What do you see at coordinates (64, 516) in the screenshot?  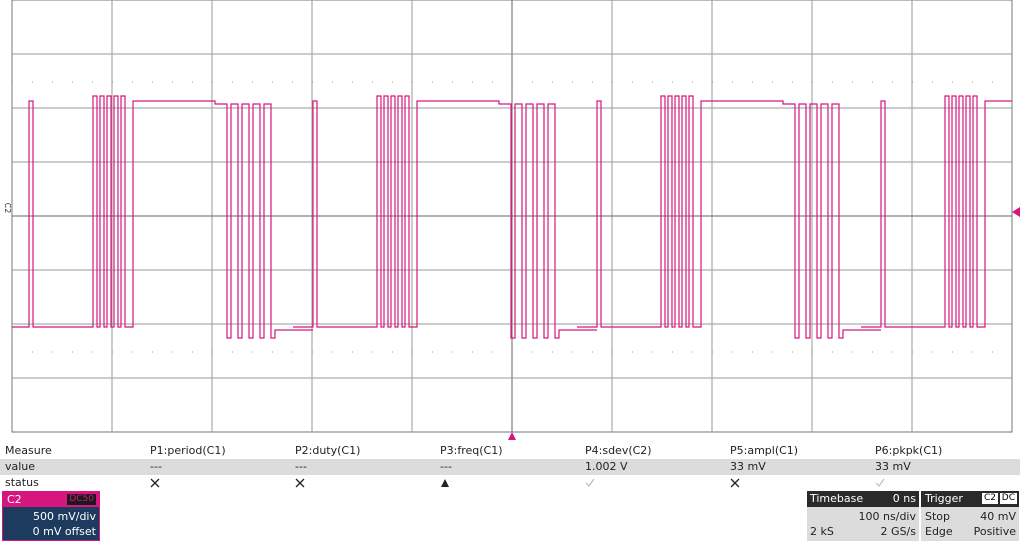 I see `channel-scale: 500 mV/div` at bounding box center [64, 516].